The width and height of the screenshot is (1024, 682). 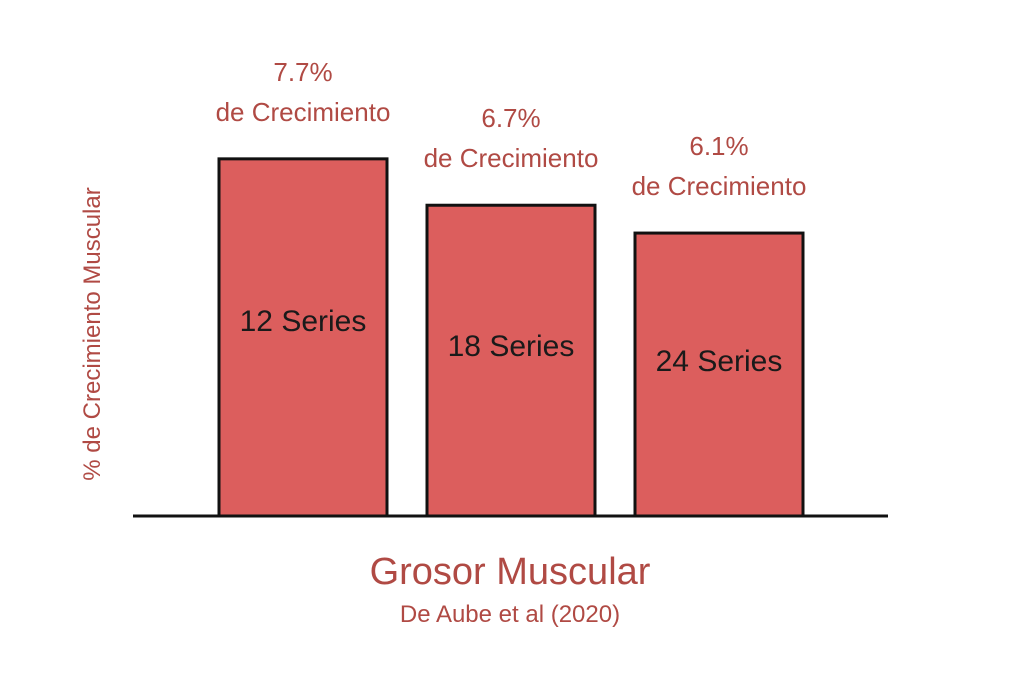 I want to click on y-axis-label: % de Crecimiento Muscular, so click(x=92, y=333).